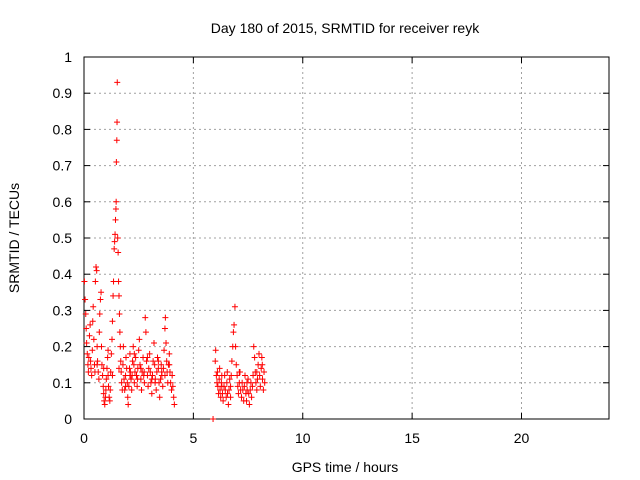  I want to click on y-tick-label: 0.1, so click(63, 383).